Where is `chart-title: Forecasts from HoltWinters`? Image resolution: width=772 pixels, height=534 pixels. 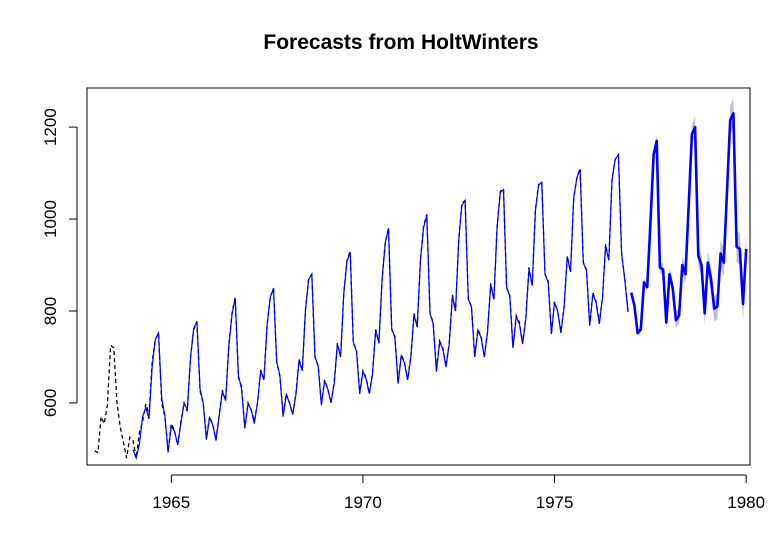 chart-title: Forecasts from HoltWinters is located at coordinates (400, 42).